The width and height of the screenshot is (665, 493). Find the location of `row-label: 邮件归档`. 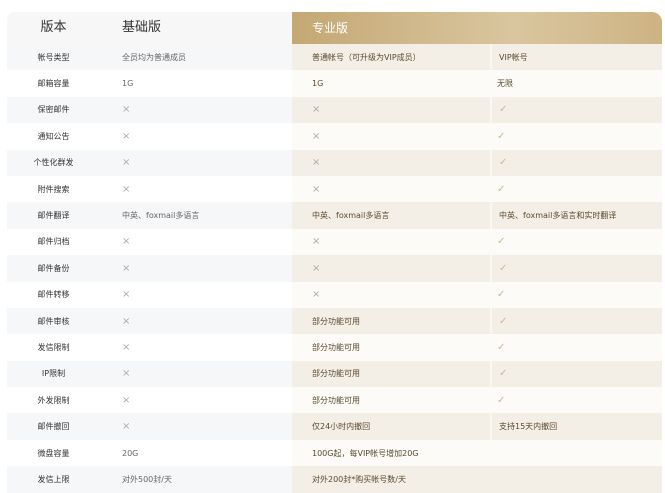

row-label: 邮件归档 is located at coordinates (53, 242).